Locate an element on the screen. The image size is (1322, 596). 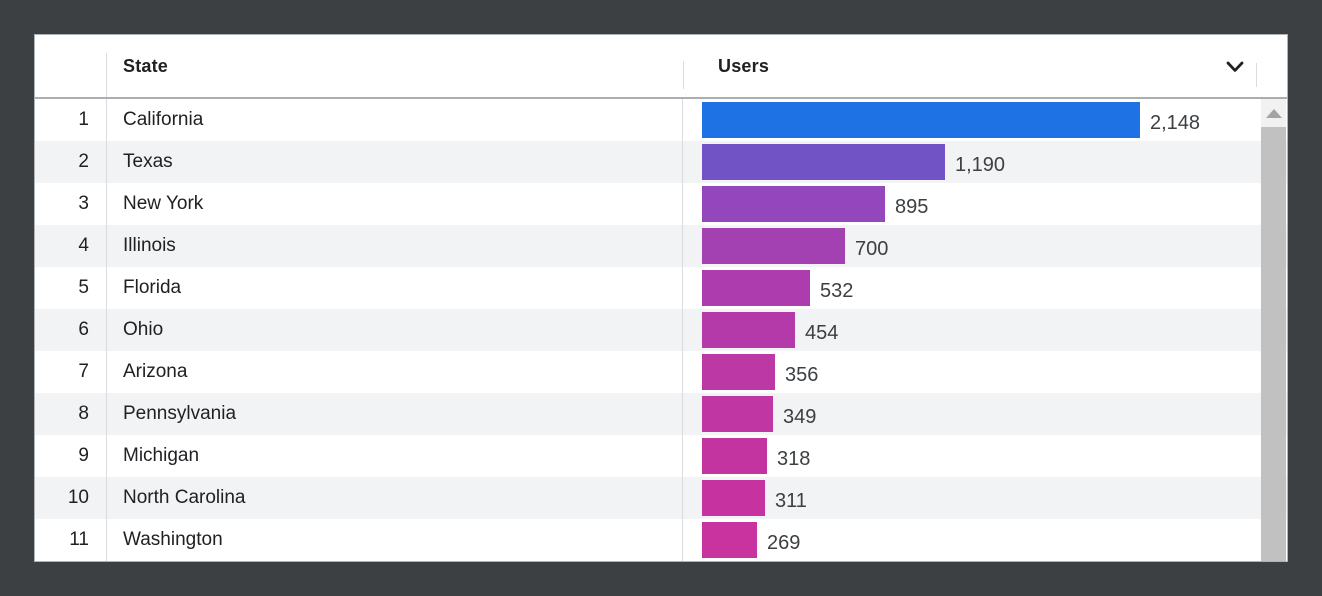
scroll-up-button is located at coordinates (1273, 113).